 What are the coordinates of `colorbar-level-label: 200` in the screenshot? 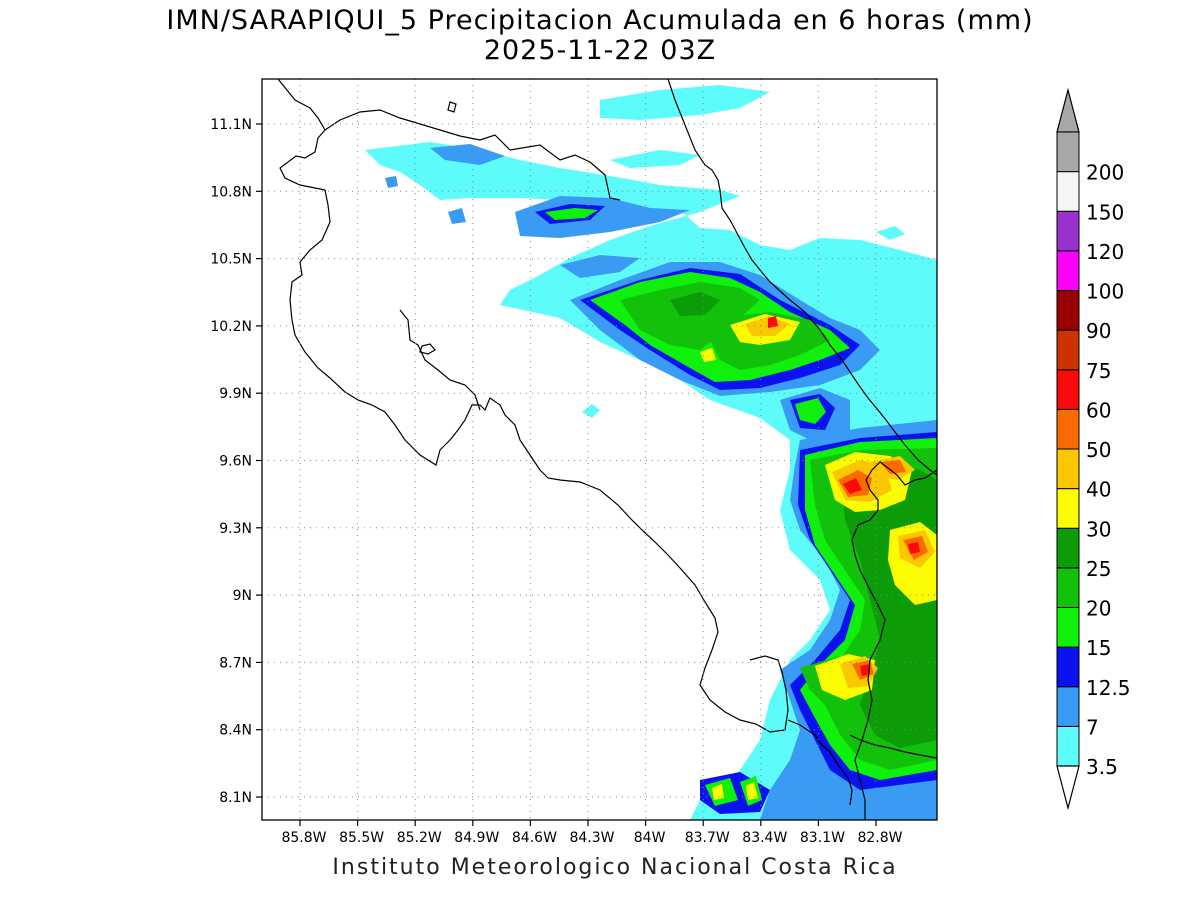 It's located at (1105, 173).